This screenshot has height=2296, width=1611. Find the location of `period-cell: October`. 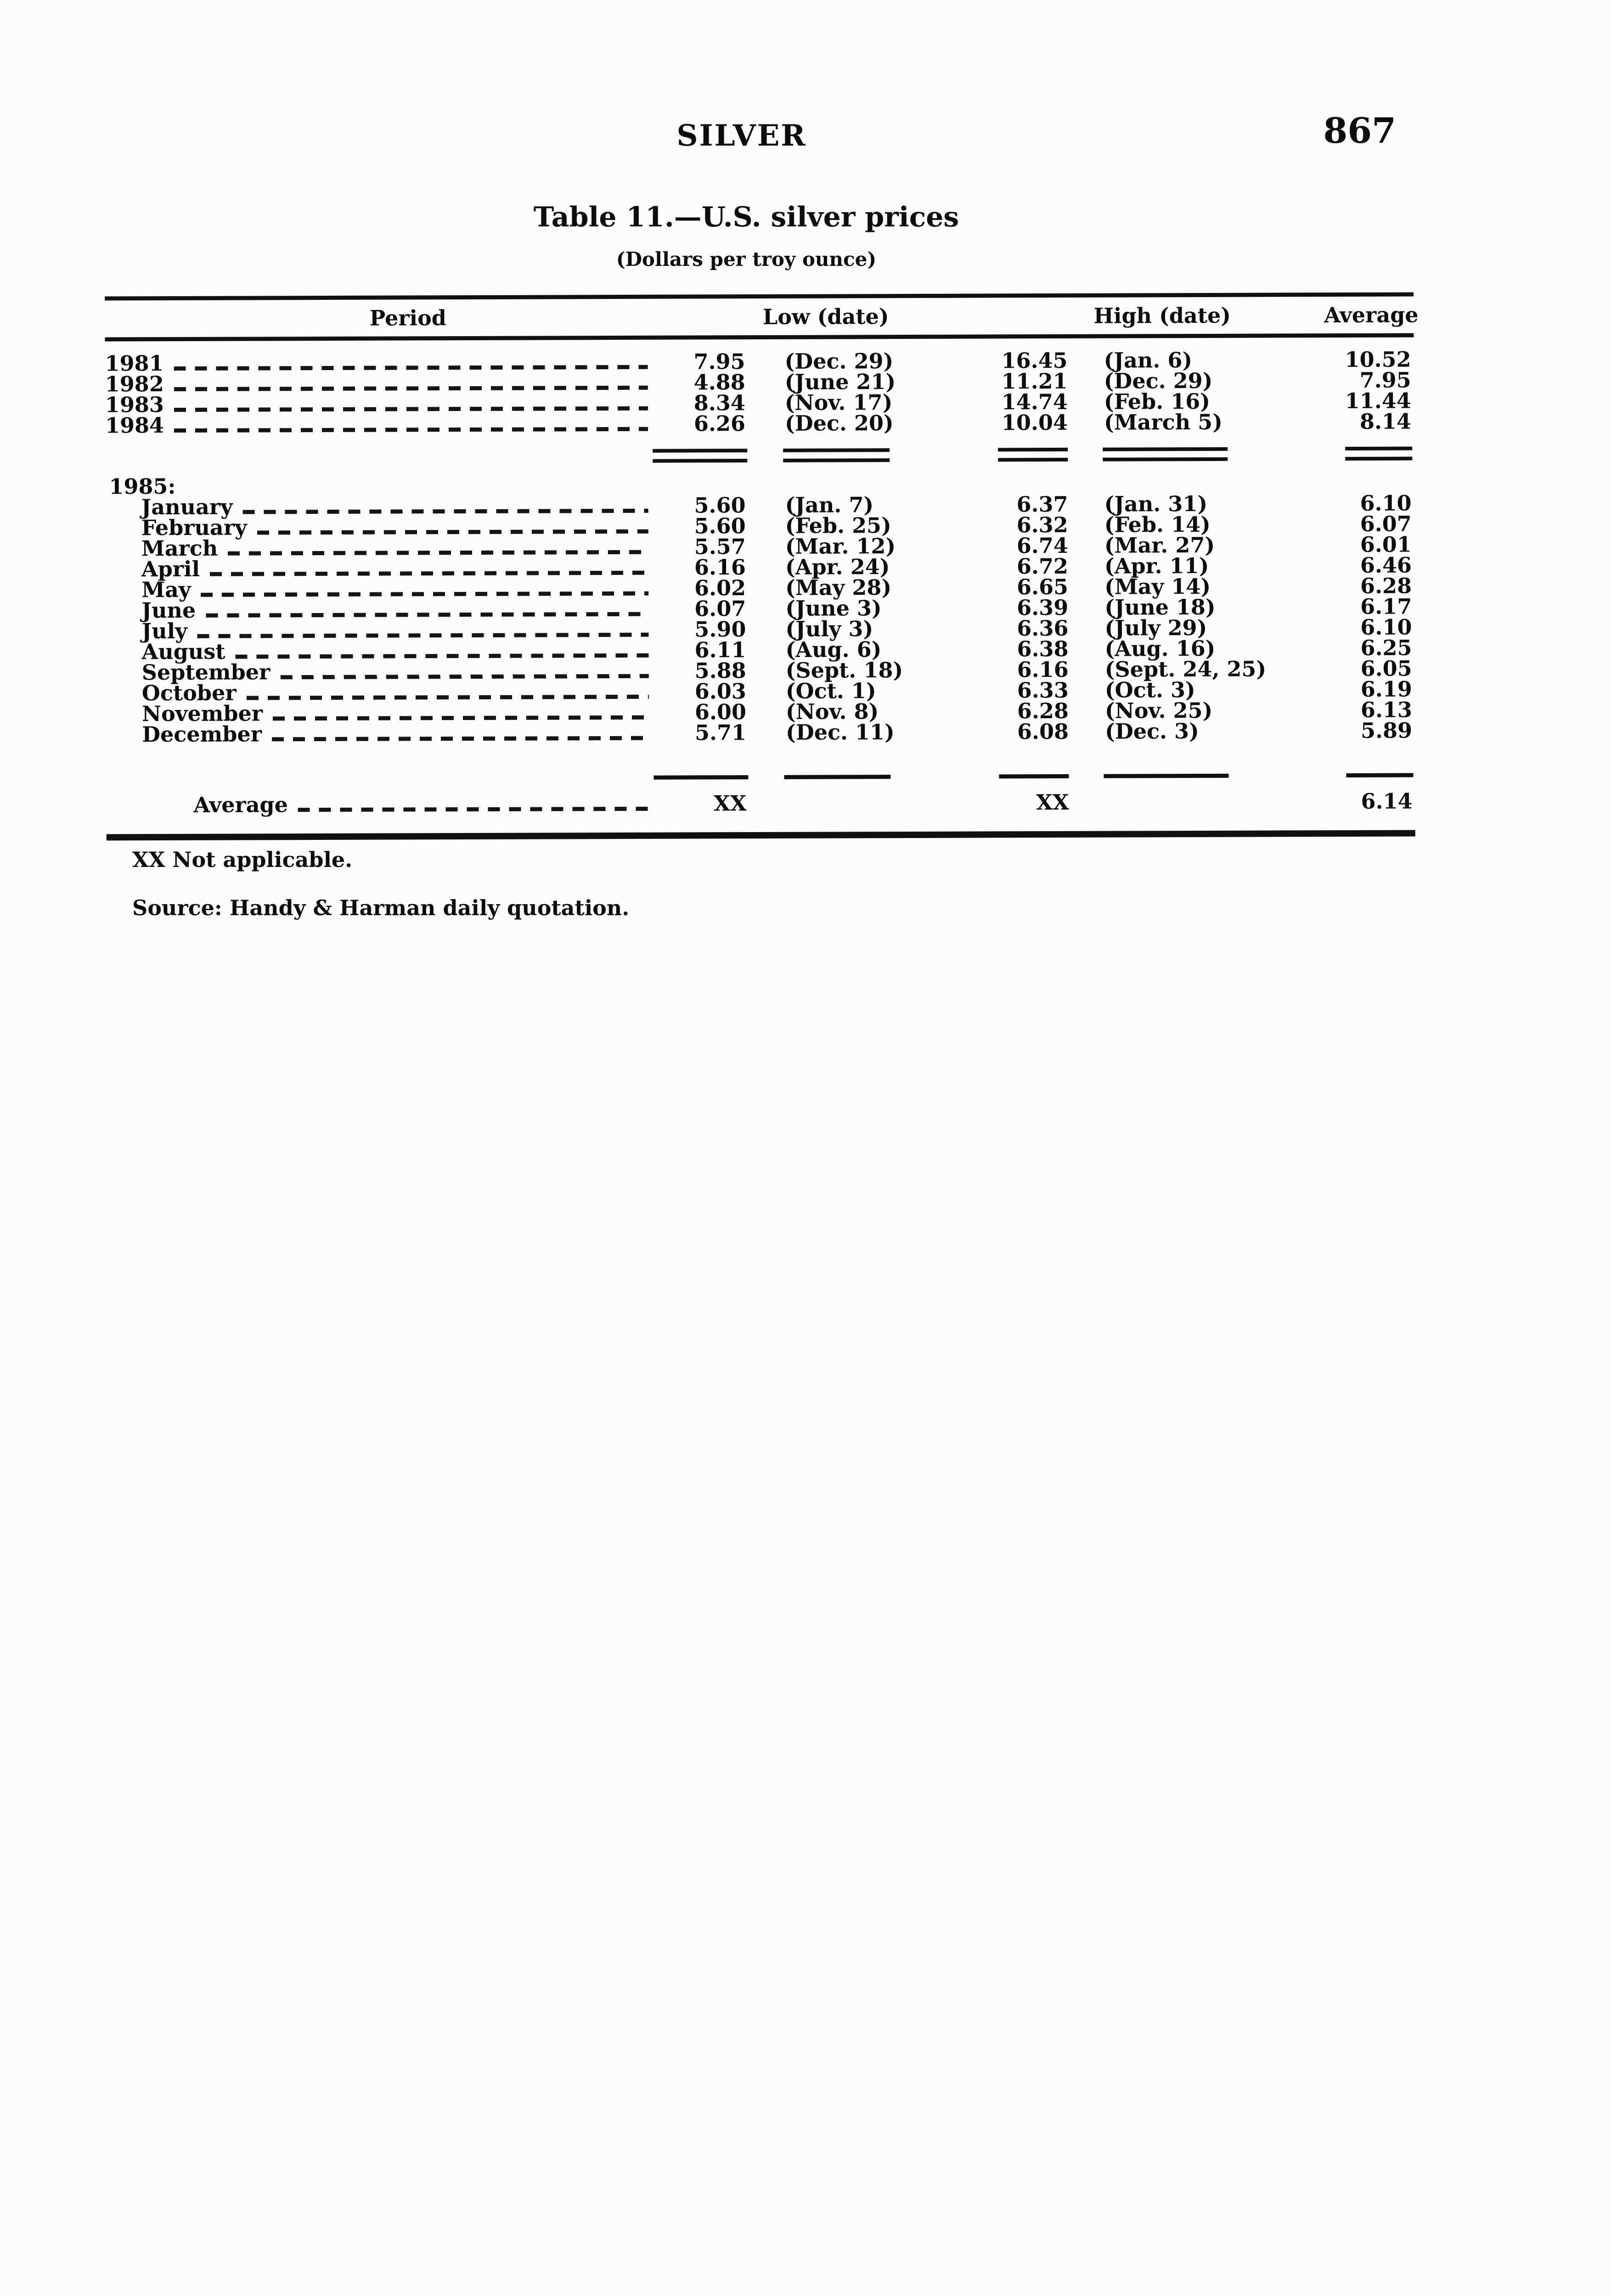

period-cell: October is located at coordinates (379, 693).